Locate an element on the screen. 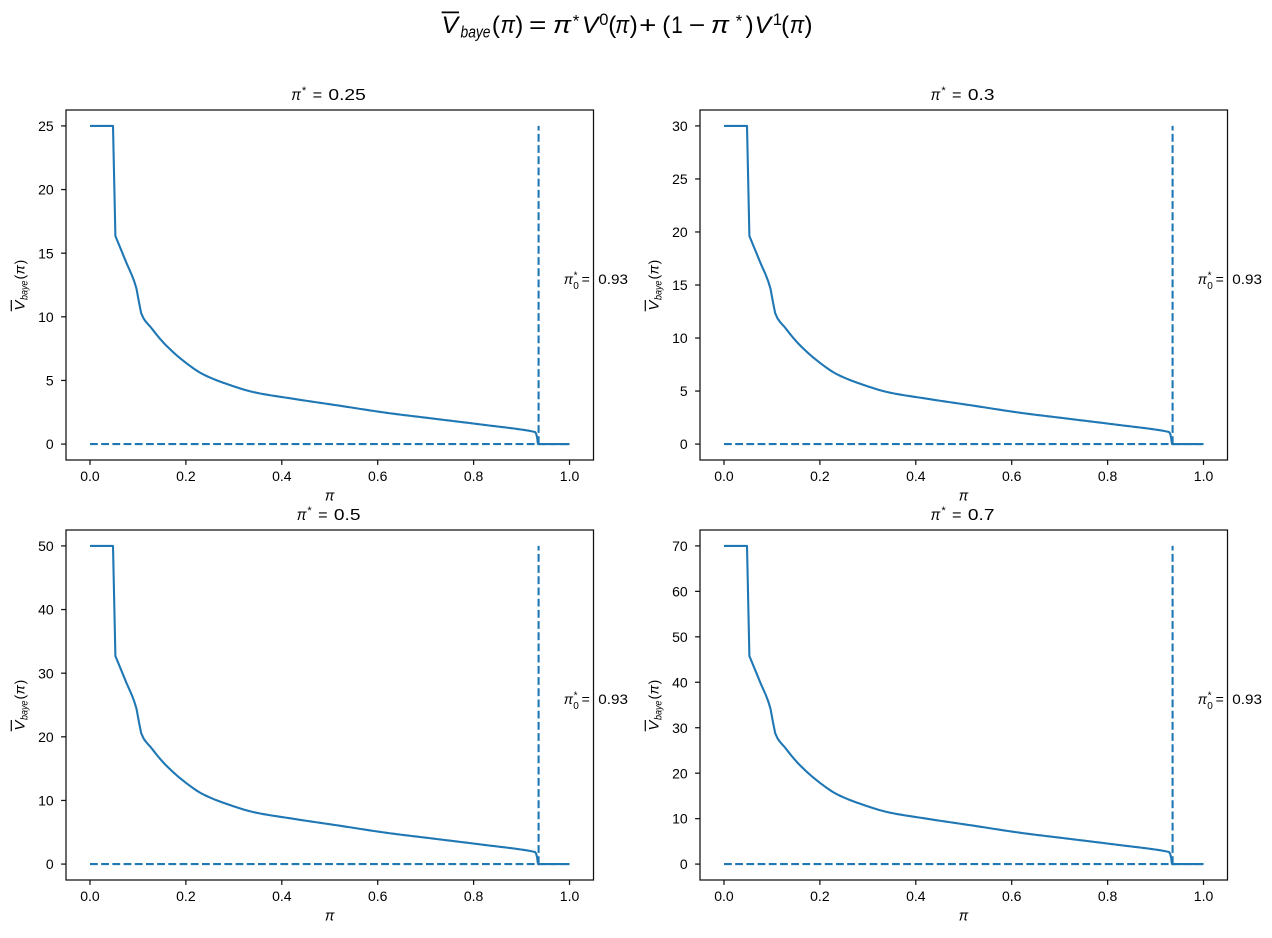  svg-text: 0.5 is located at coordinates (347, 515).